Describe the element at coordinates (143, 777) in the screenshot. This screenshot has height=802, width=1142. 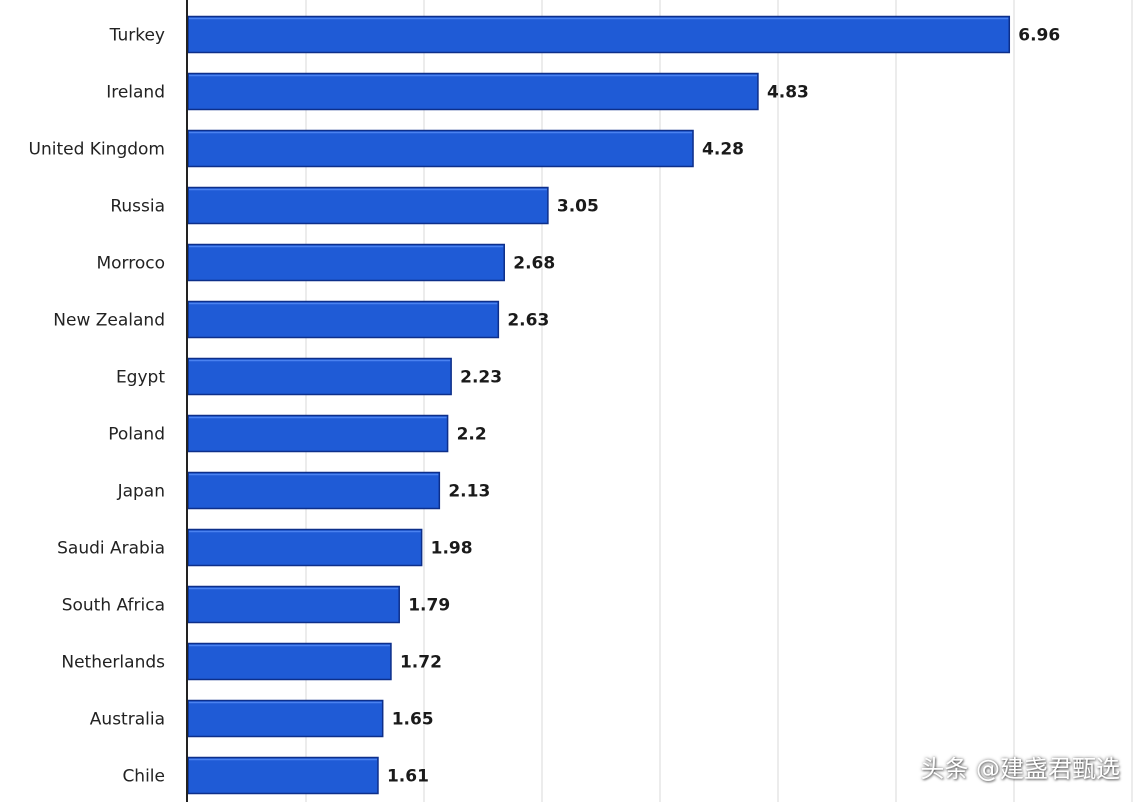
I see `category-label: Chile` at that location.